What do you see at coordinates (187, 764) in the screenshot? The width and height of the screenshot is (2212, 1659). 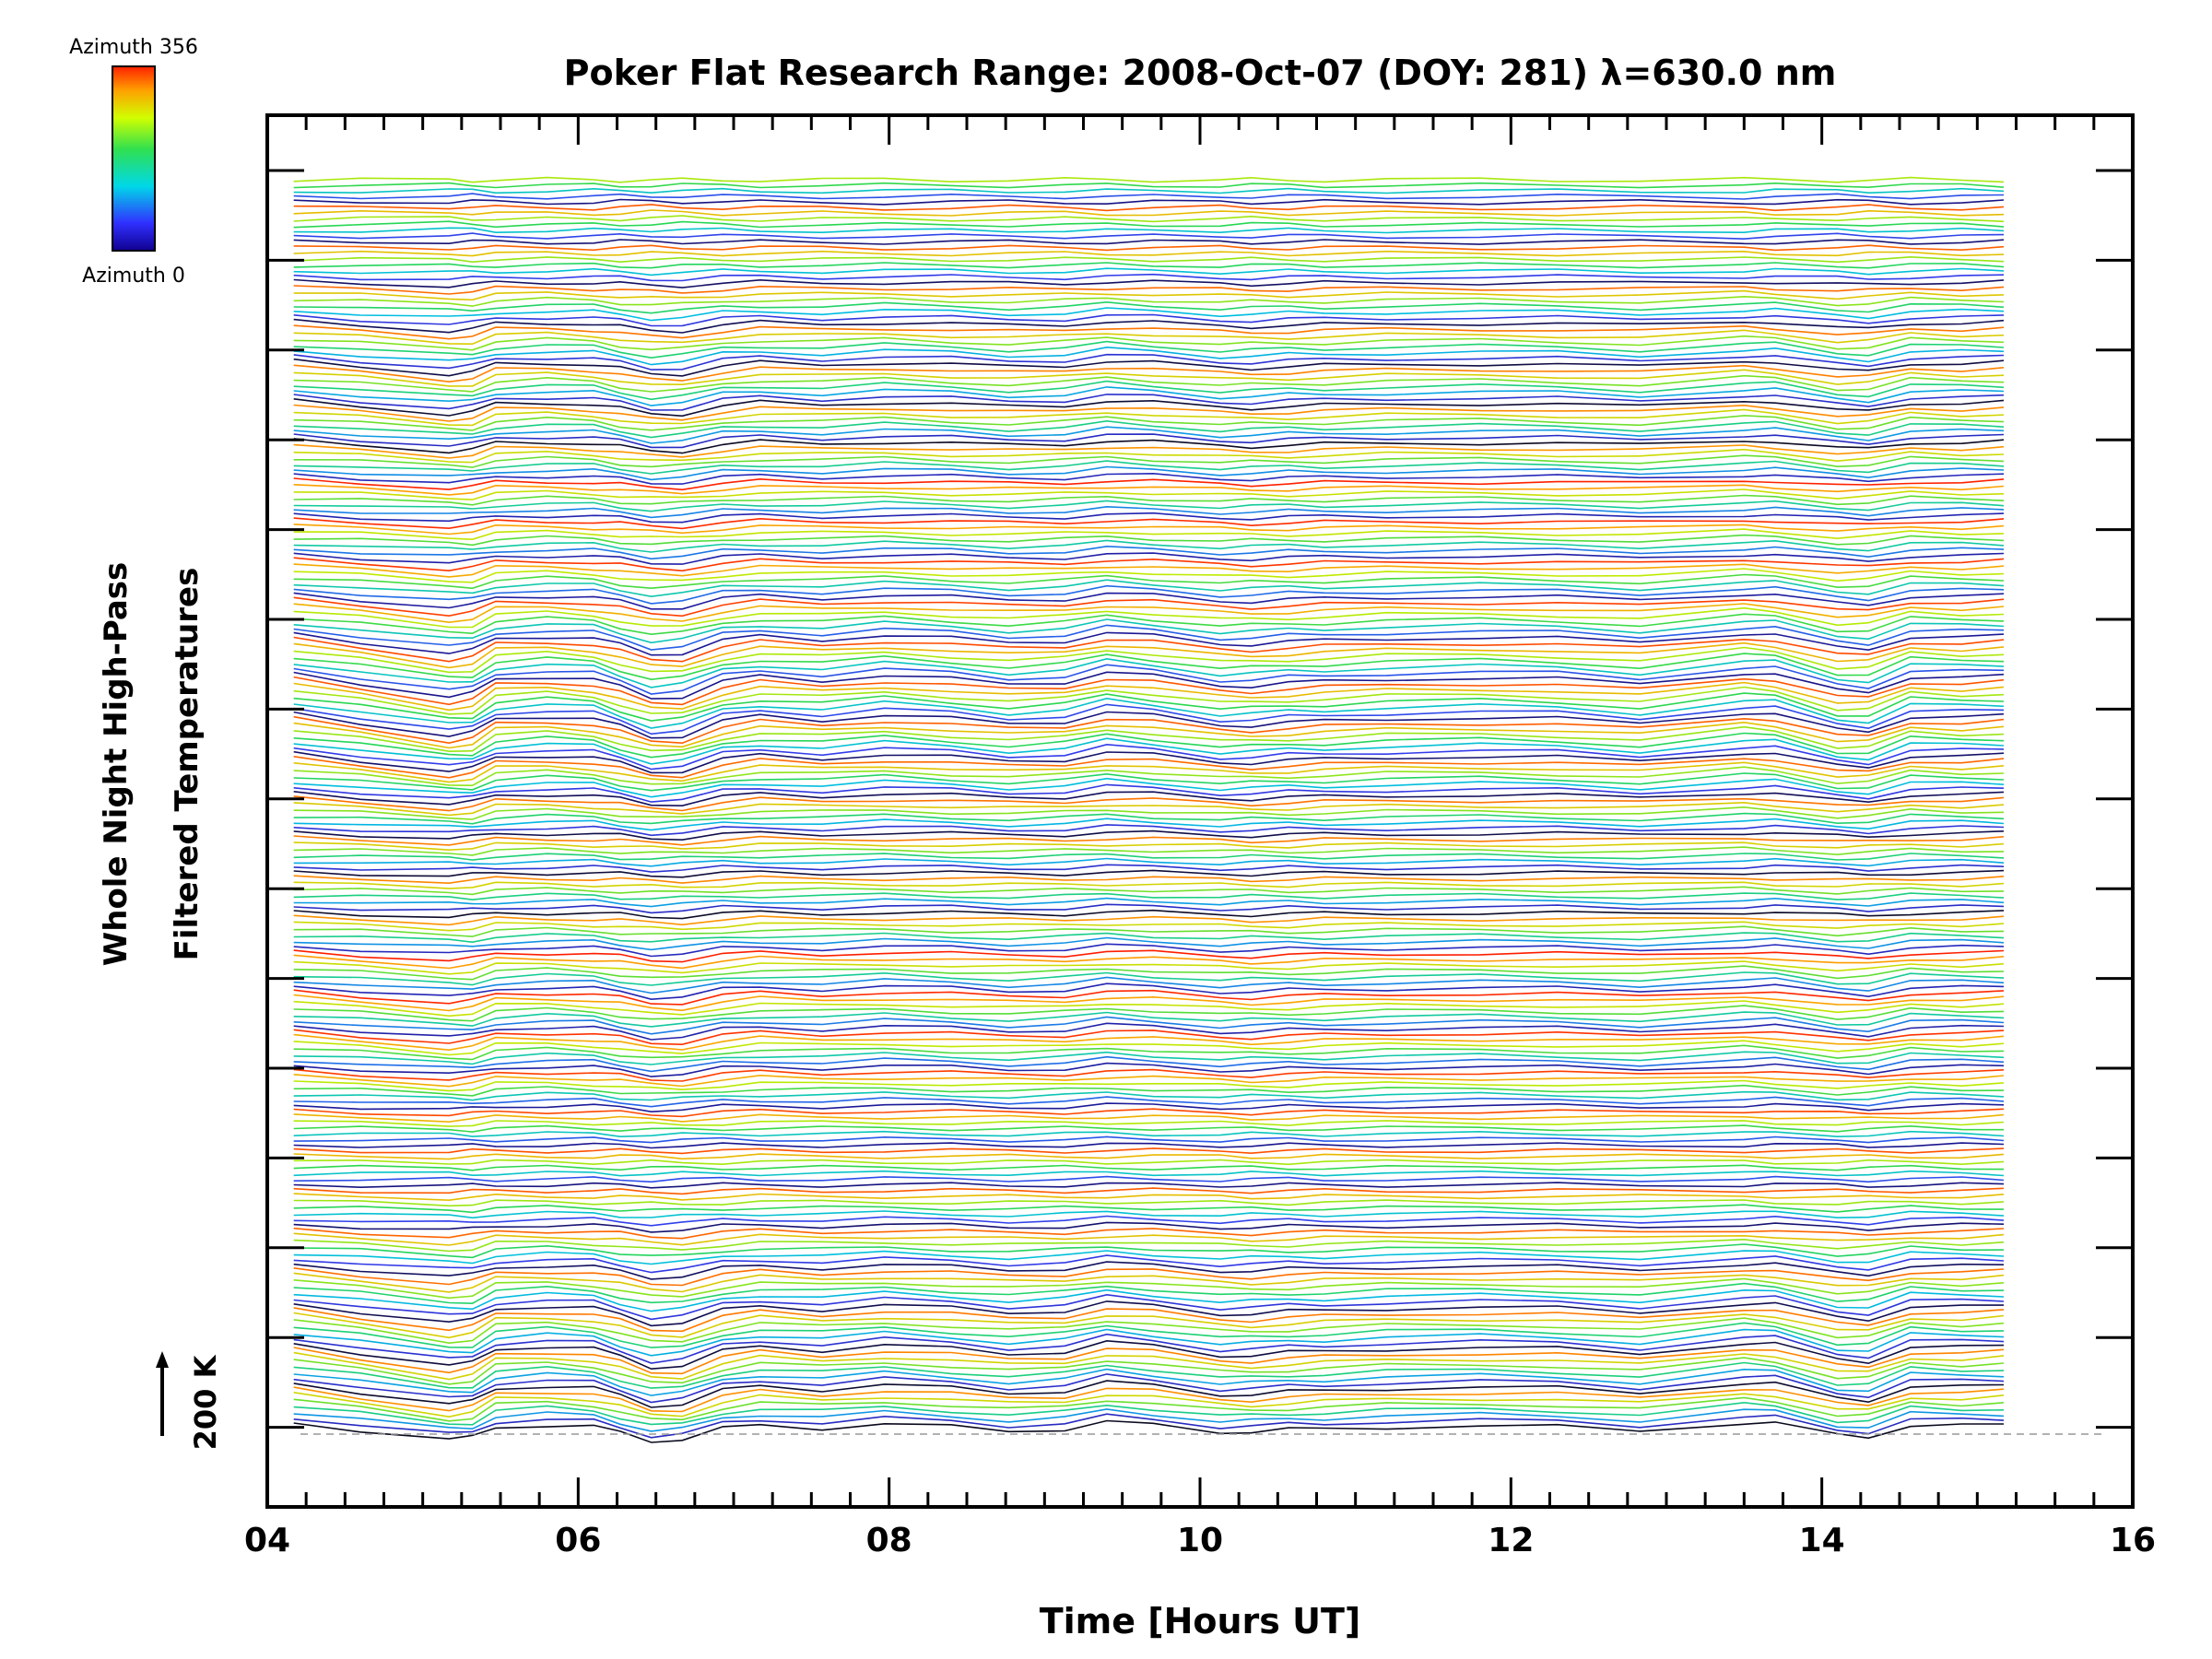 I see `y-axis-label-line2: Filtered Temperatures` at bounding box center [187, 764].